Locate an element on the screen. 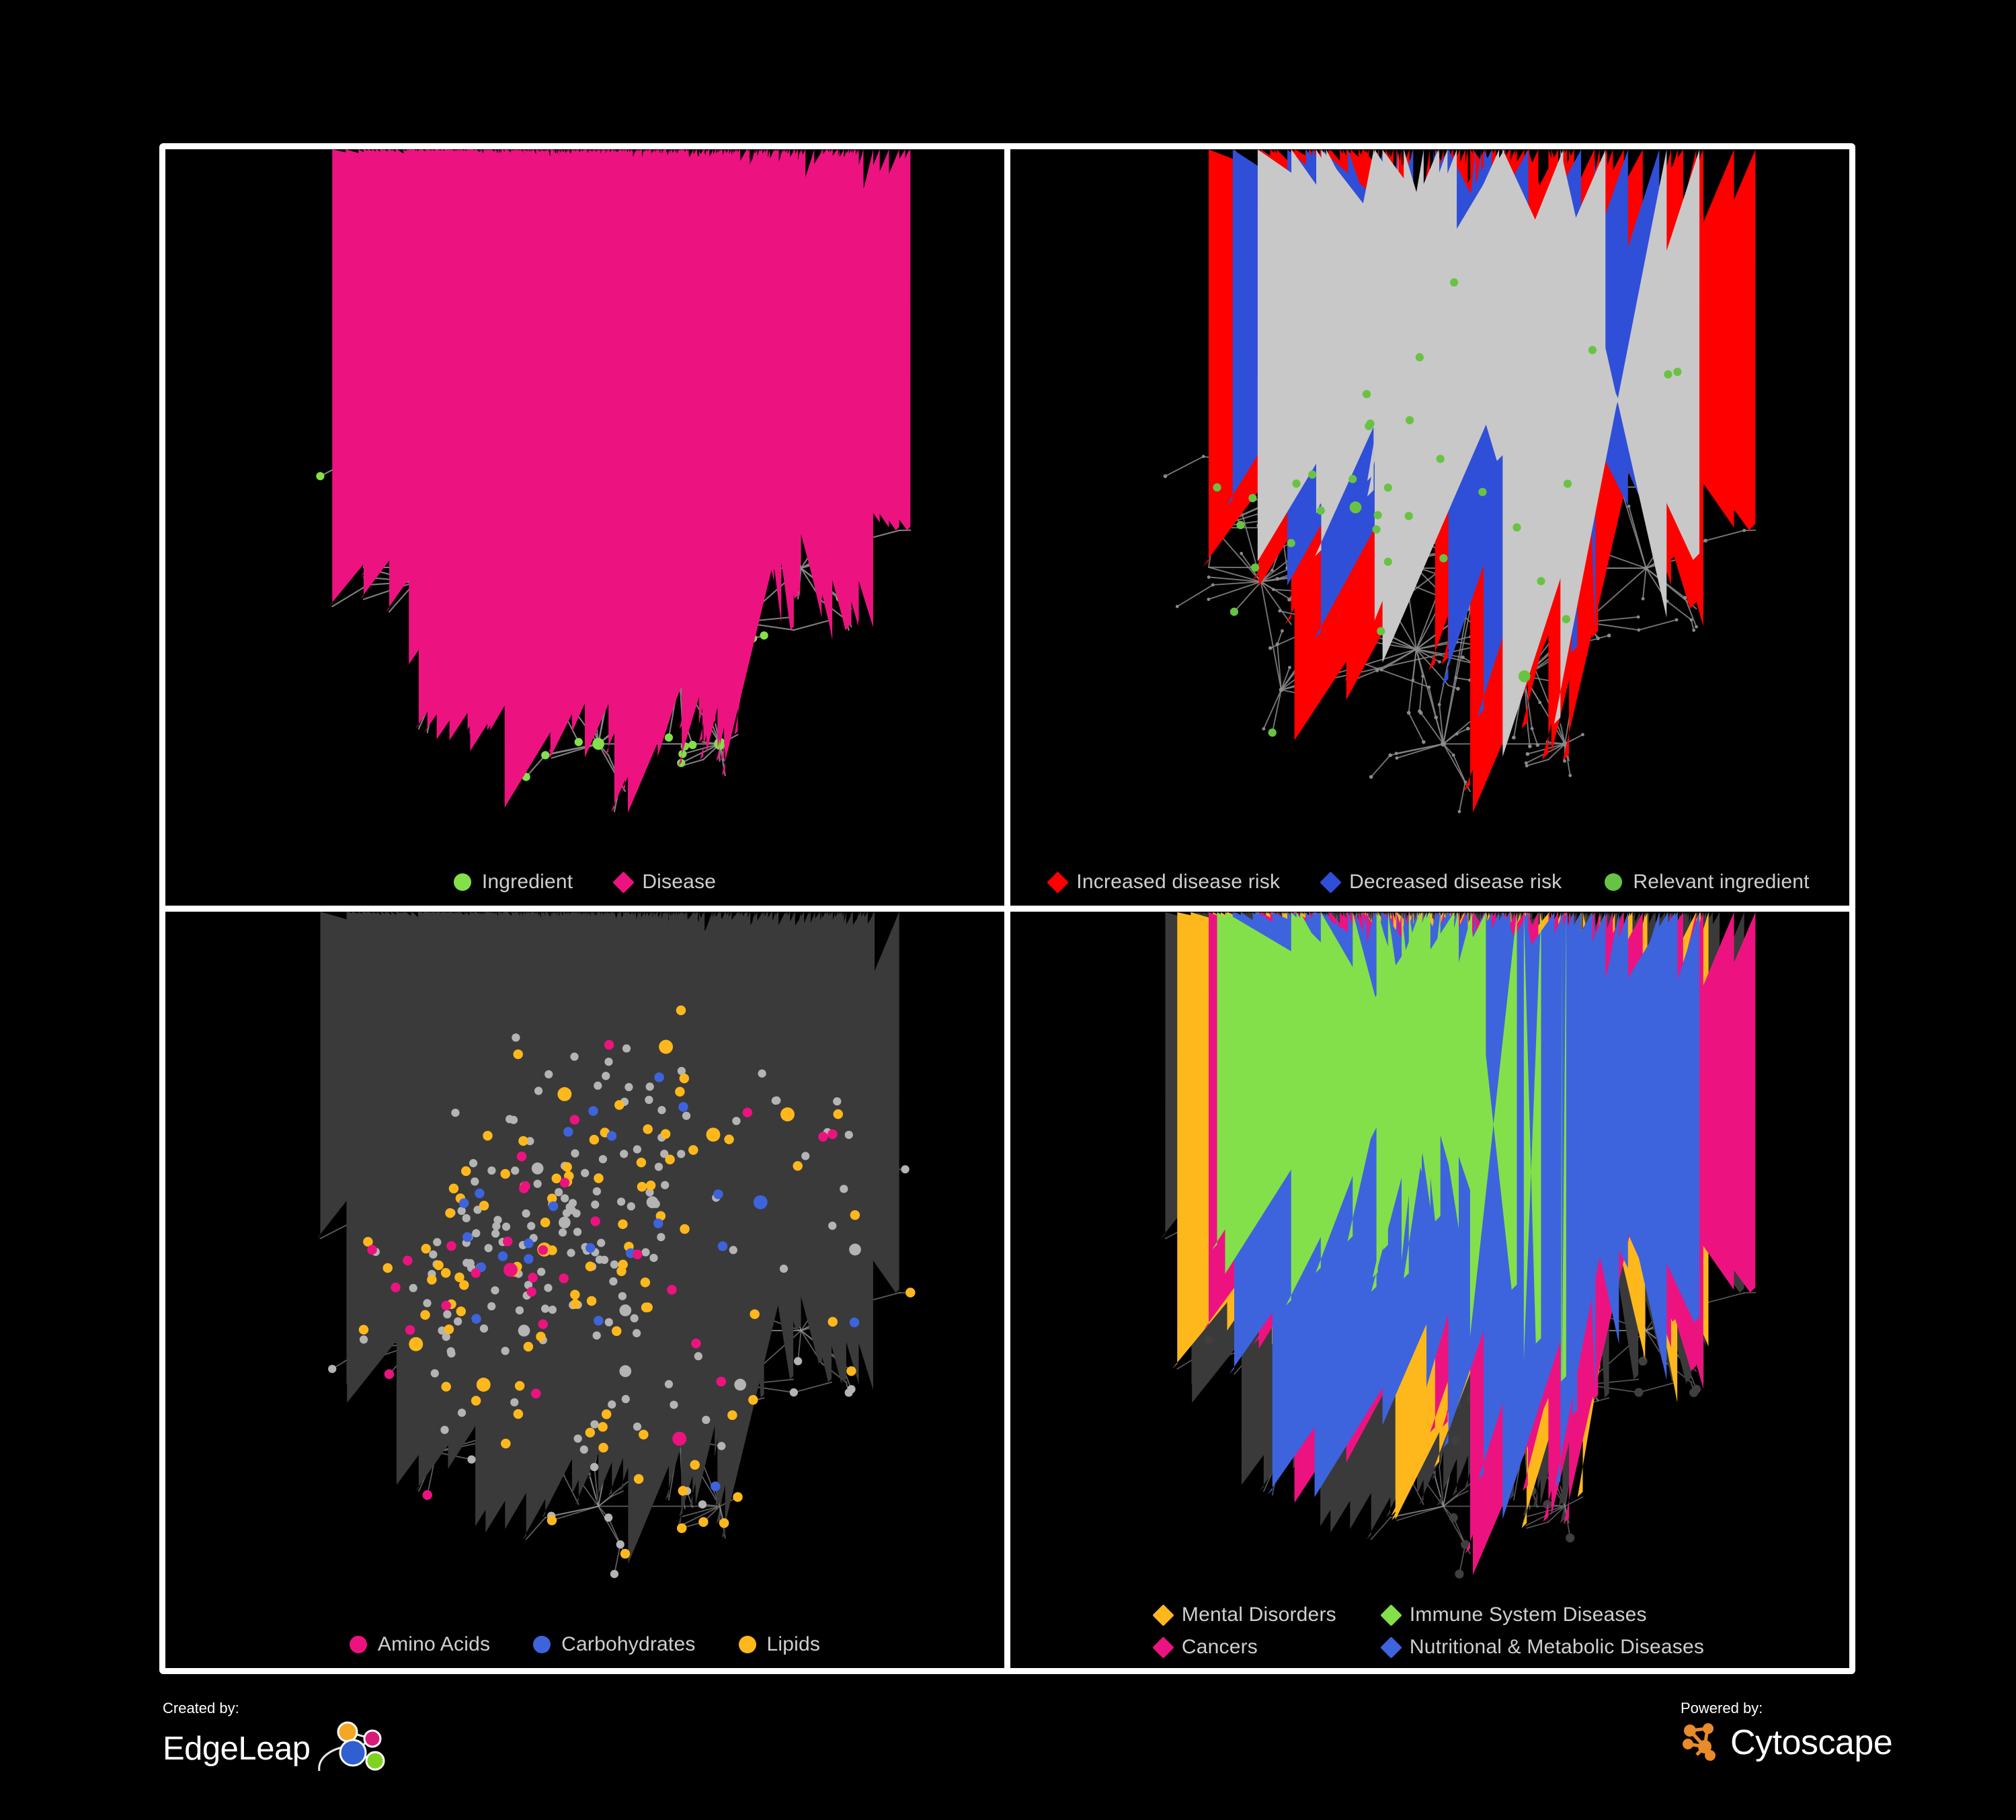  legend-item-nutritional-metabolic-diseases: Nutritional & Metabolic Diseases is located at coordinates (1542, 1647).